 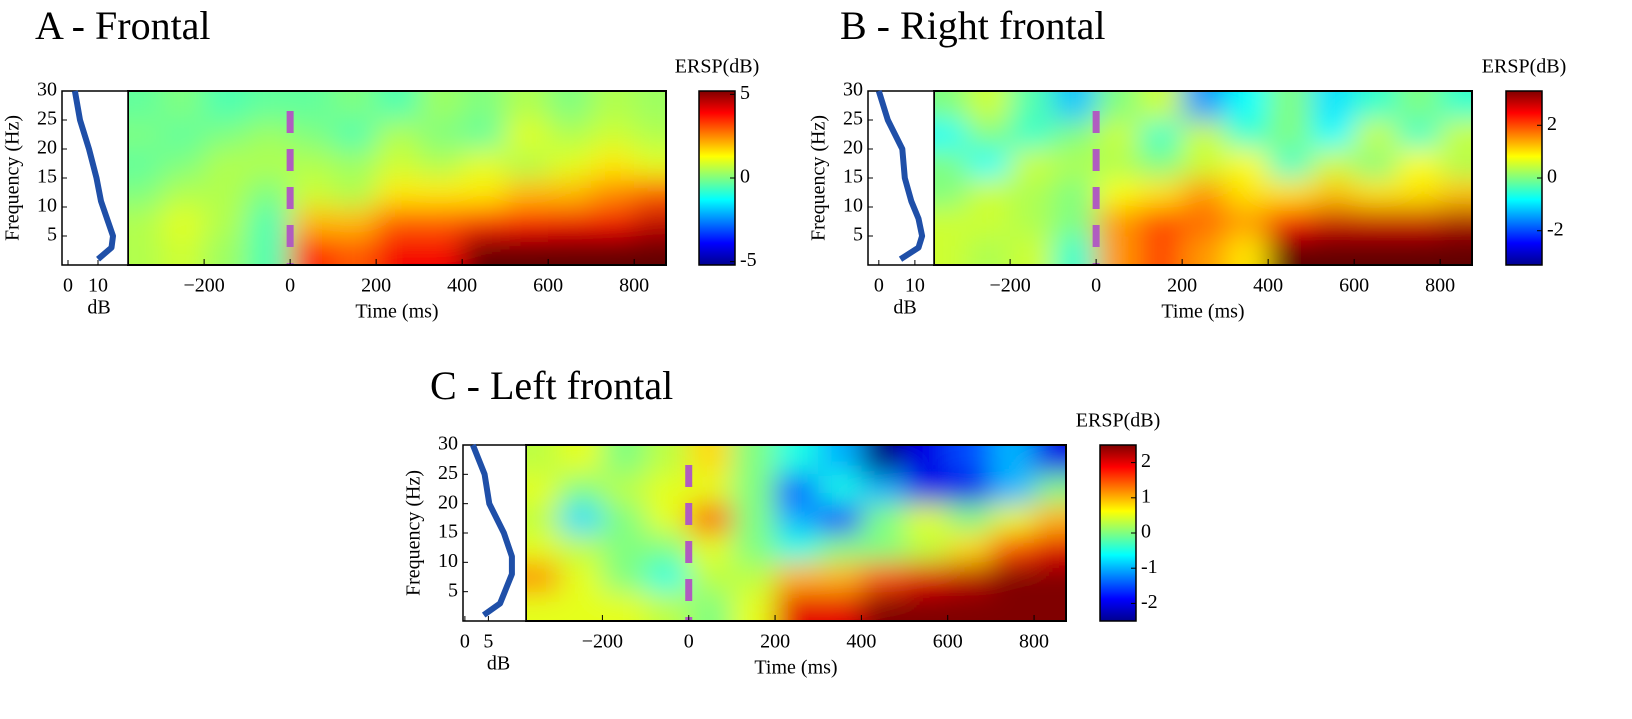 What do you see at coordinates (689, 642) in the screenshot?
I see `x-tick-label: 0` at bounding box center [689, 642].